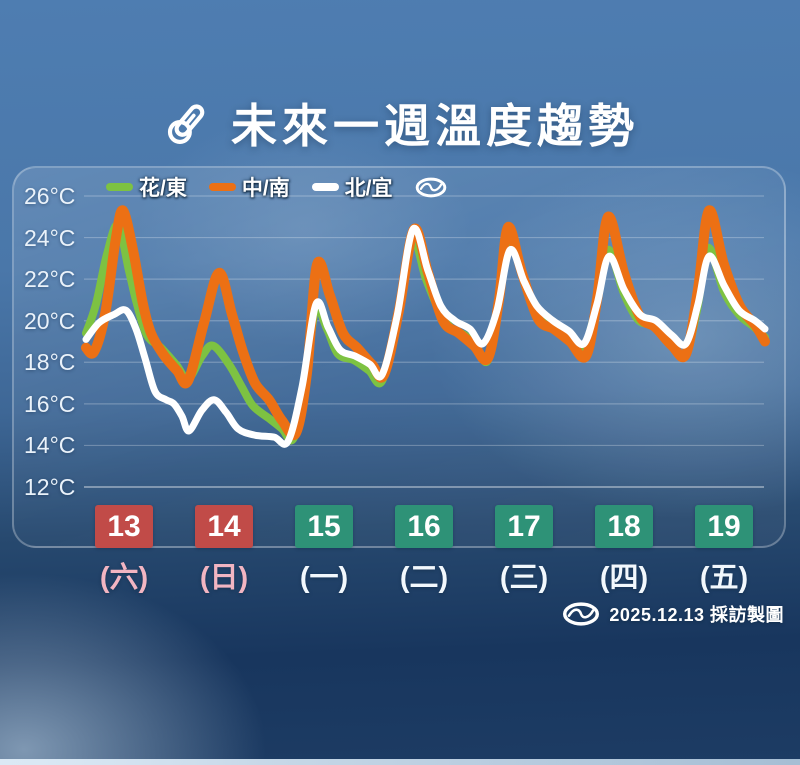 The height and width of the screenshot is (765, 800). Describe the element at coordinates (424, 578) in the screenshot. I see `weekday-label: (二)` at that location.